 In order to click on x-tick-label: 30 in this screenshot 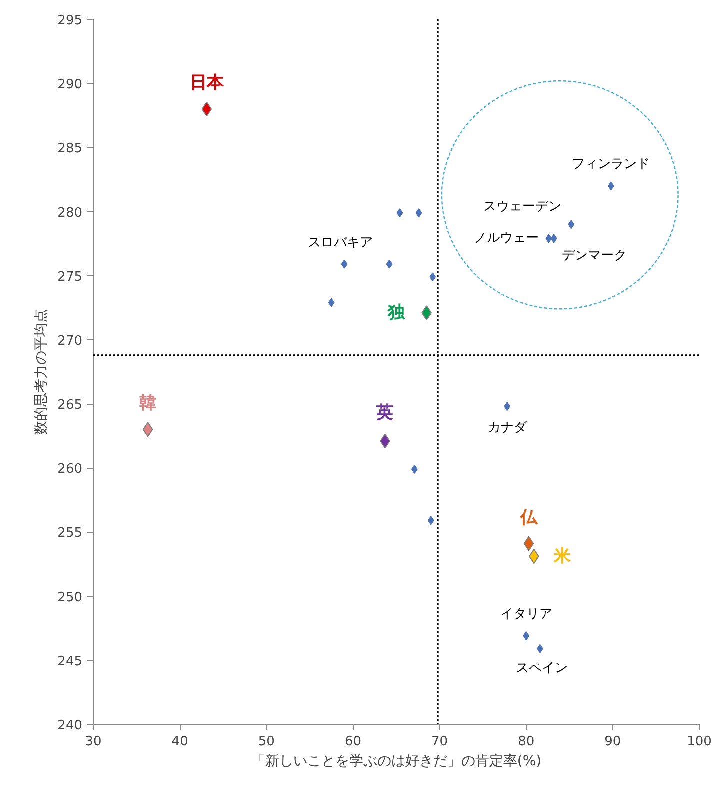, I will do `click(93, 742)`.